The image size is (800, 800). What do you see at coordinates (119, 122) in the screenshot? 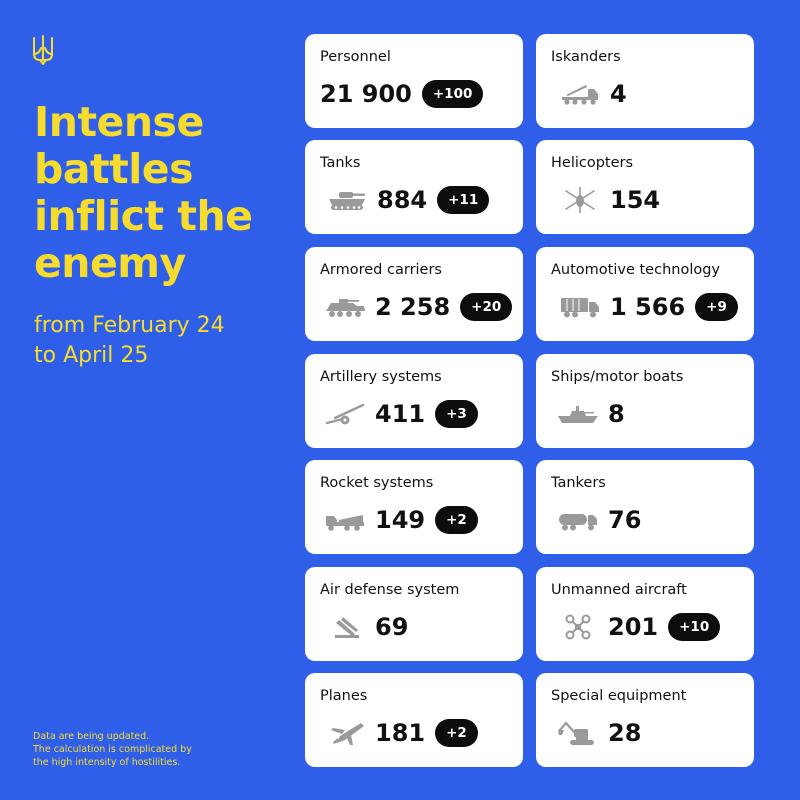
I see `headline-line: Intense` at bounding box center [119, 122].